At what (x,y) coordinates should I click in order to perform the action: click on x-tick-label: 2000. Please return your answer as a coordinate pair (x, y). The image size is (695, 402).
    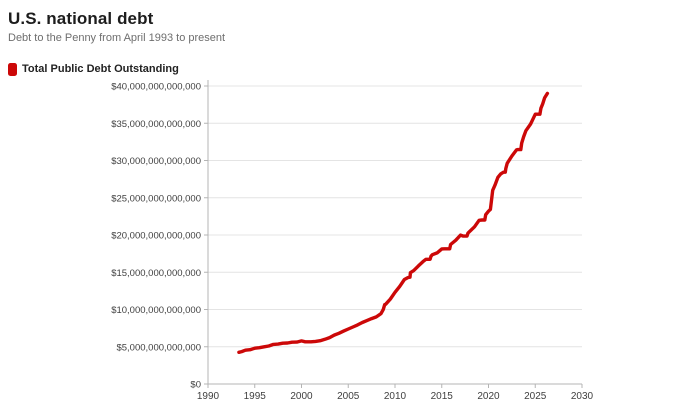
    Looking at the image, I should click on (301, 396).